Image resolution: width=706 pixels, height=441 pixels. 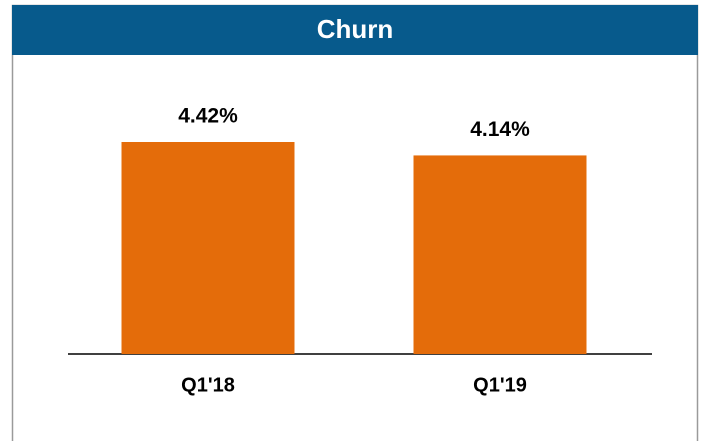 What do you see at coordinates (208, 116) in the screenshot?
I see `value-label: 4.42%` at bounding box center [208, 116].